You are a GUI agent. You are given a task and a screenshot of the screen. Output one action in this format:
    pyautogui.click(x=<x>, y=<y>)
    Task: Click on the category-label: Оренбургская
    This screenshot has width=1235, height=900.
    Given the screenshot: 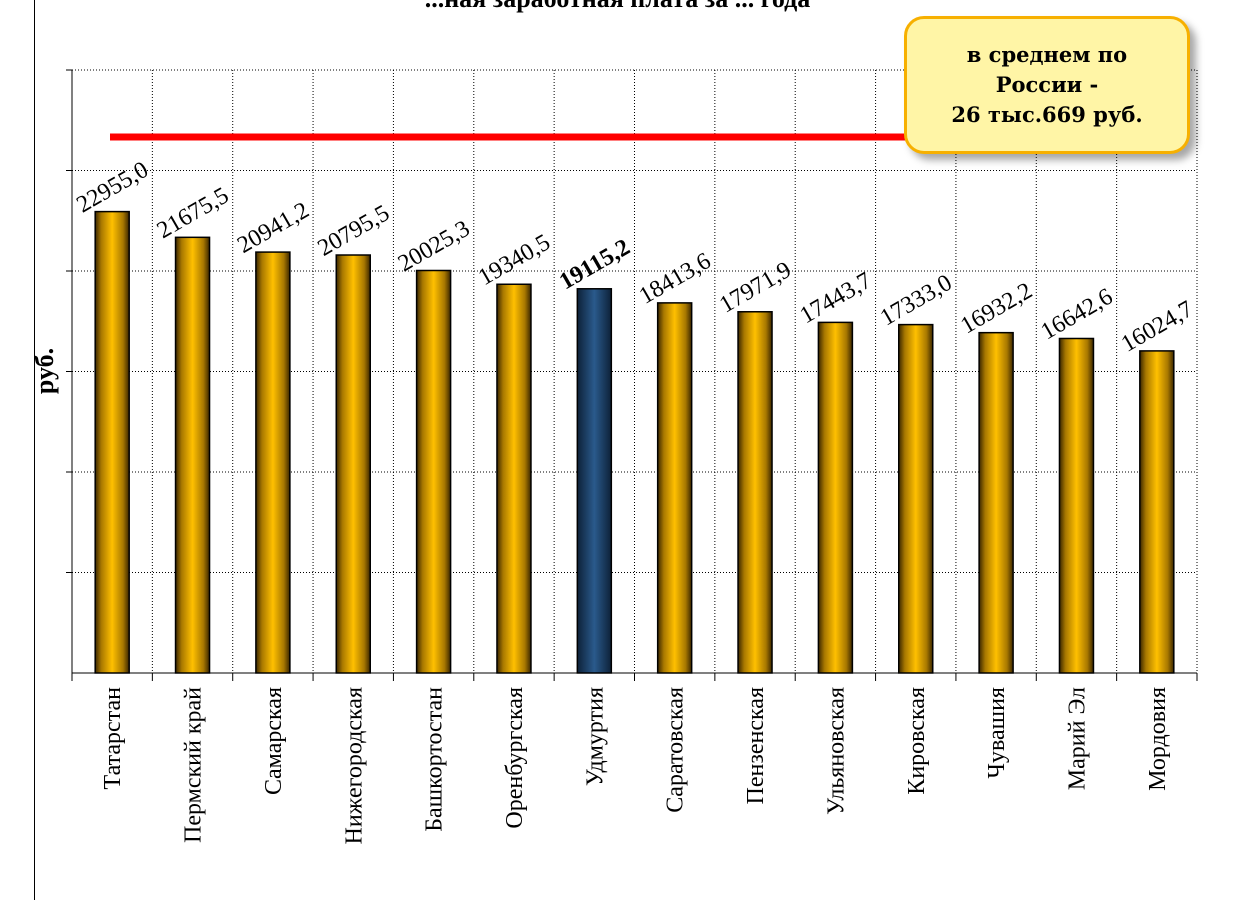 What is the action you would take?
    pyautogui.click(x=515, y=758)
    